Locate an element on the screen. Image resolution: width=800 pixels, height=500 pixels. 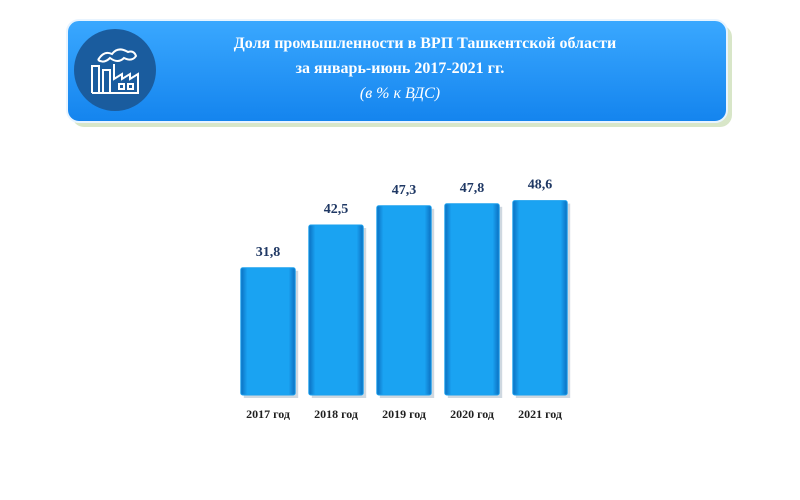
factory-icon is located at coordinates (115, 70).